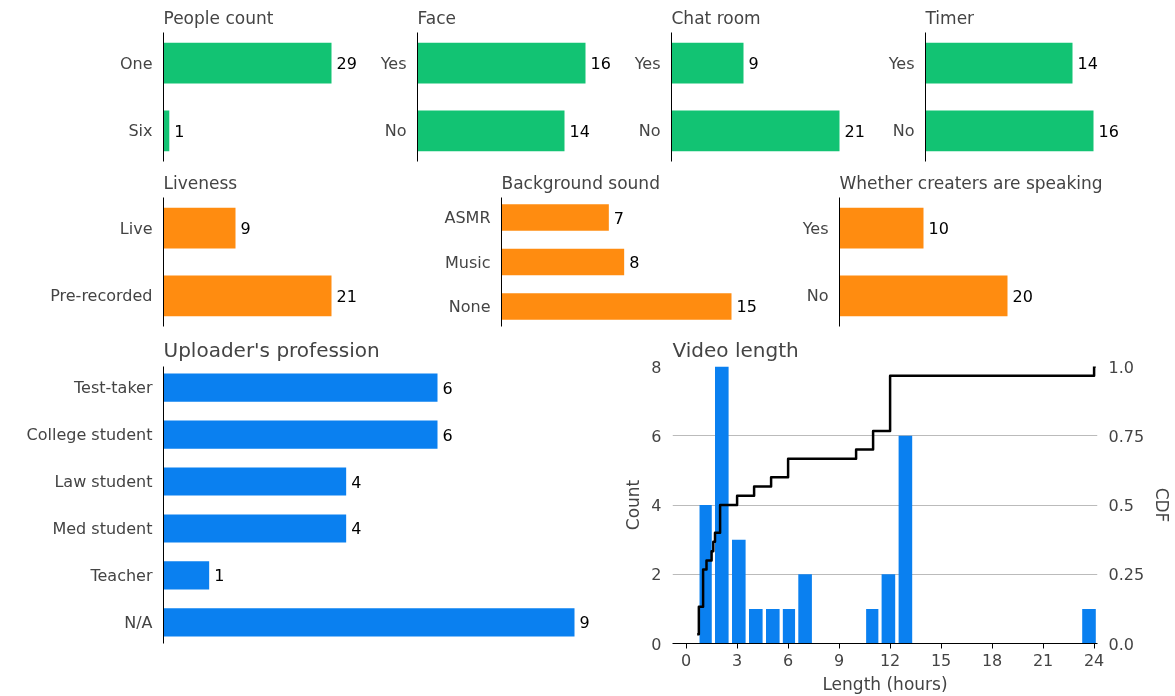  I want to click on y-tick-label: 0, so click(656, 644).